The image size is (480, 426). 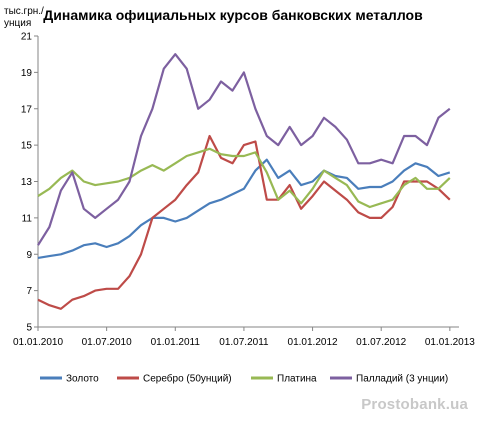 What do you see at coordinates (27, 73) in the screenshot?
I see `y-tick-label: 19` at bounding box center [27, 73].